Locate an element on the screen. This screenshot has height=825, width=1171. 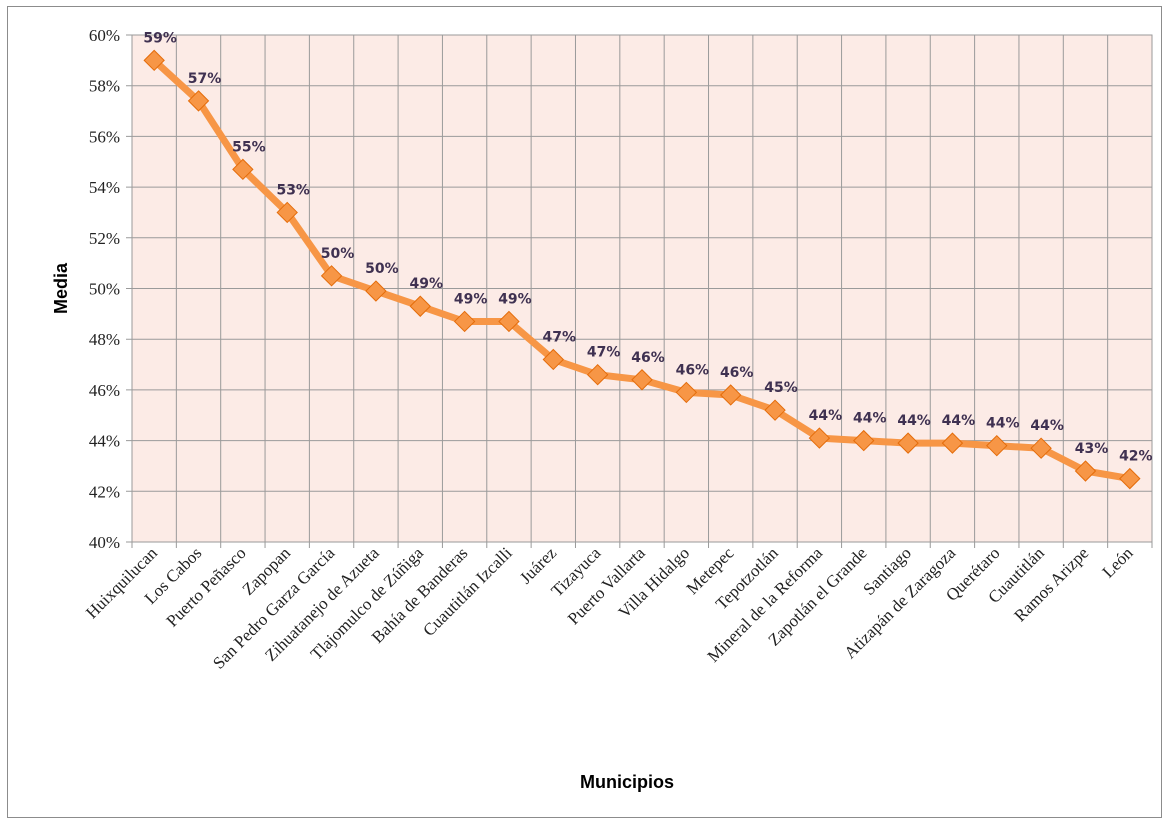
y-tick-label: 60% is located at coordinates (104, 35).